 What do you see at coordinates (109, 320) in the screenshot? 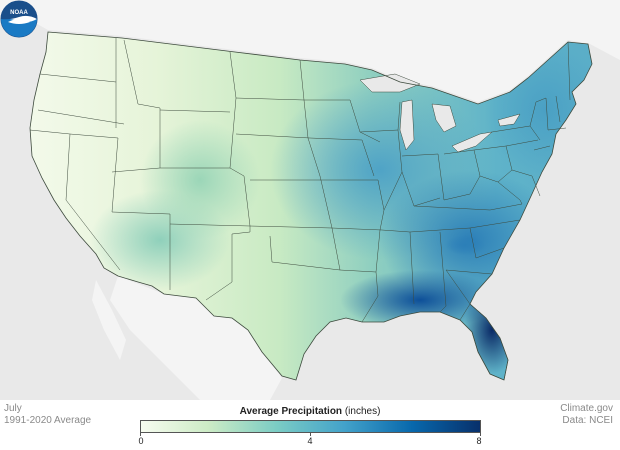
I see `baja-land` at bounding box center [109, 320].